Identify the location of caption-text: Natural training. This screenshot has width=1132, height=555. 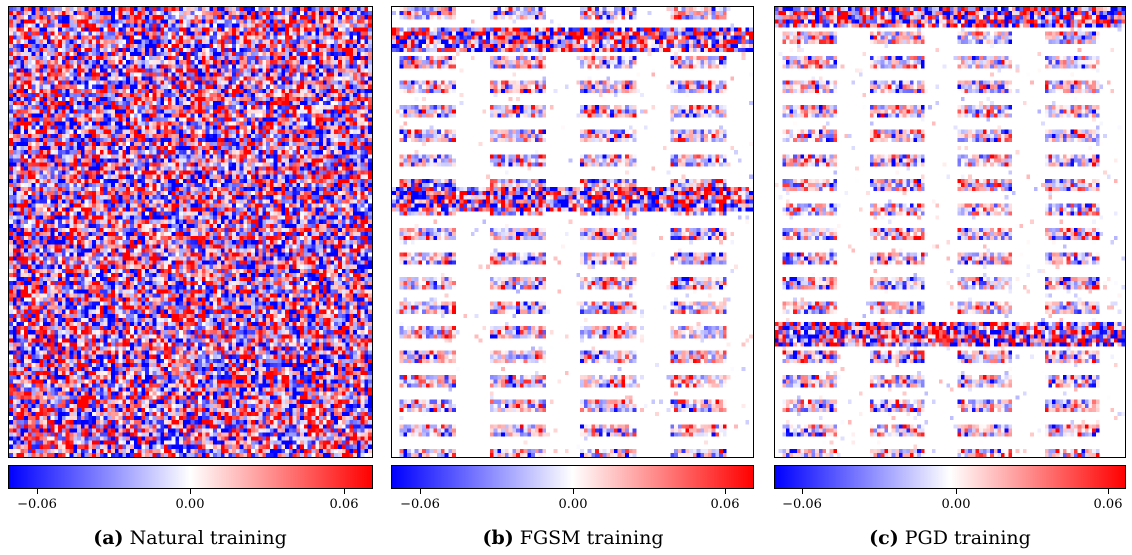
(208, 538).